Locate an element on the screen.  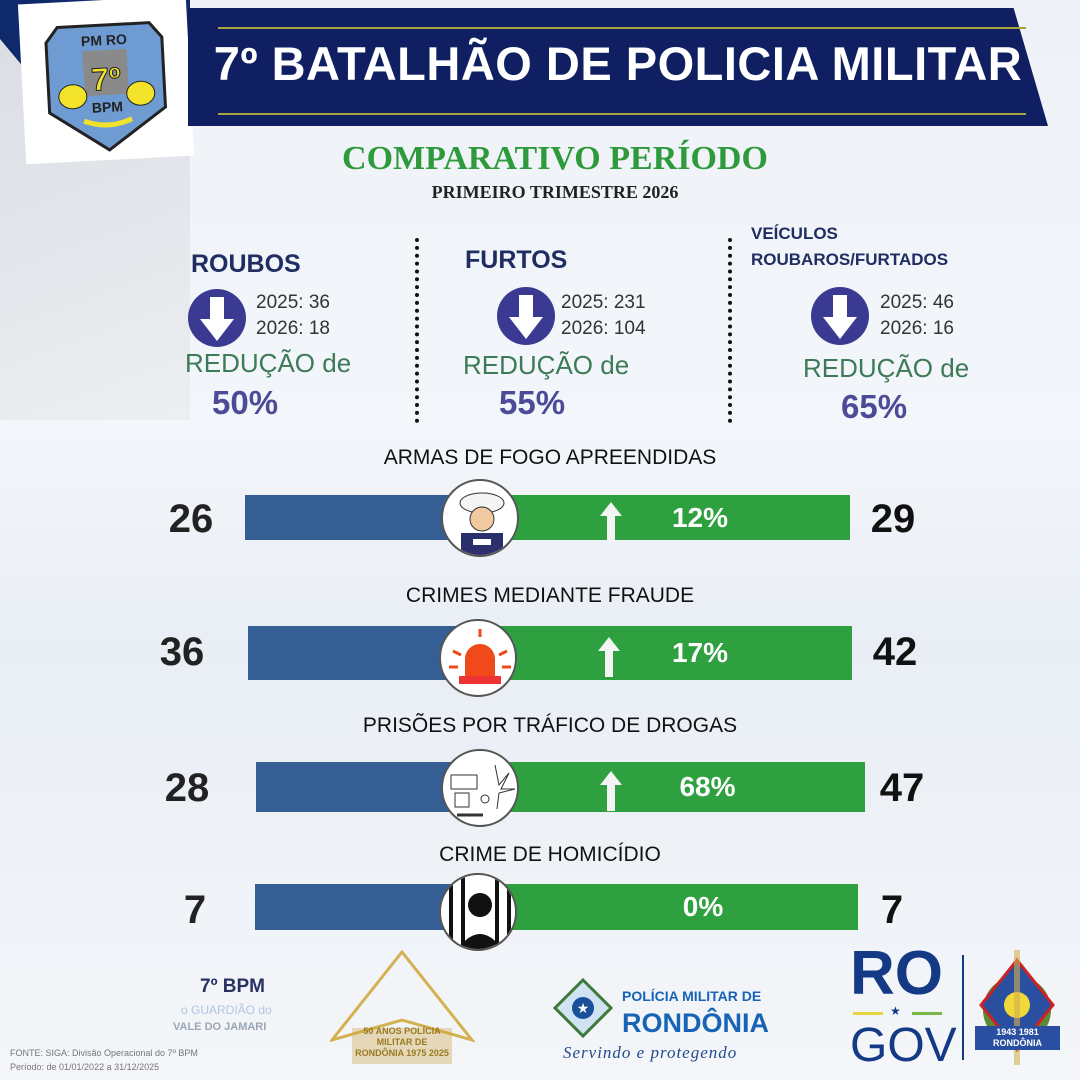
reduction-percent: 50% is located at coordinates (245, 402).